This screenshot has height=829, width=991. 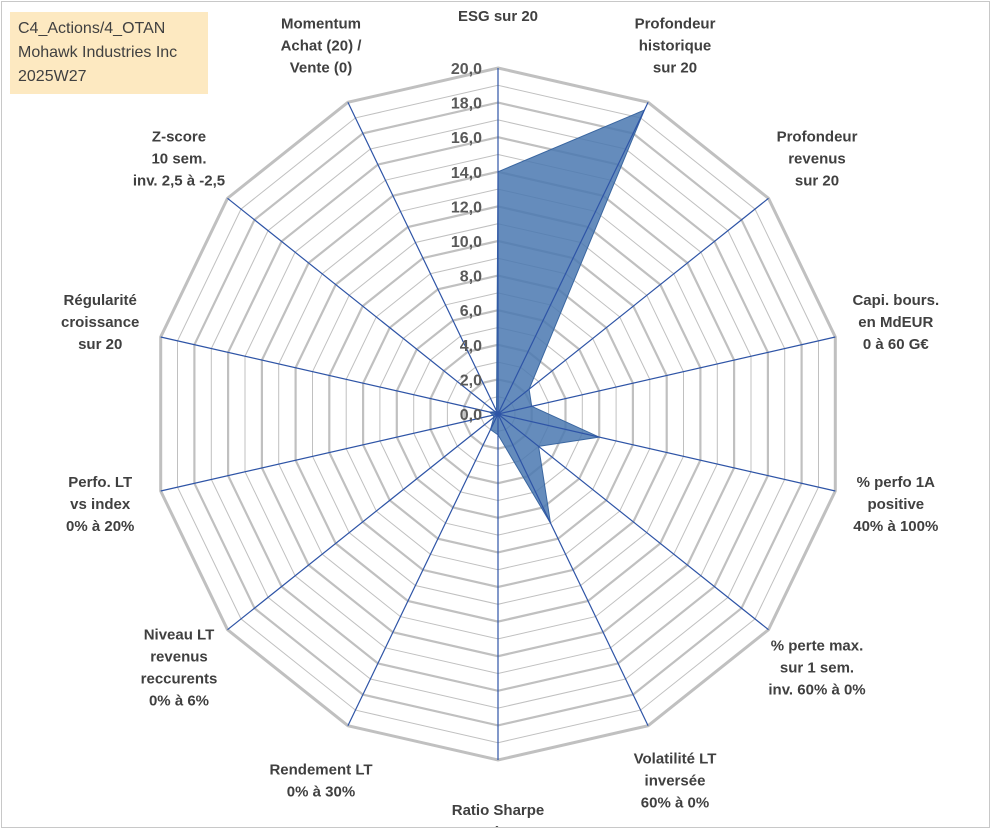 What do you see at coordinates (675, 759) in the screenshot?
I see `axis-label-line: Volatilité LT` at bounding box center [675, 759].